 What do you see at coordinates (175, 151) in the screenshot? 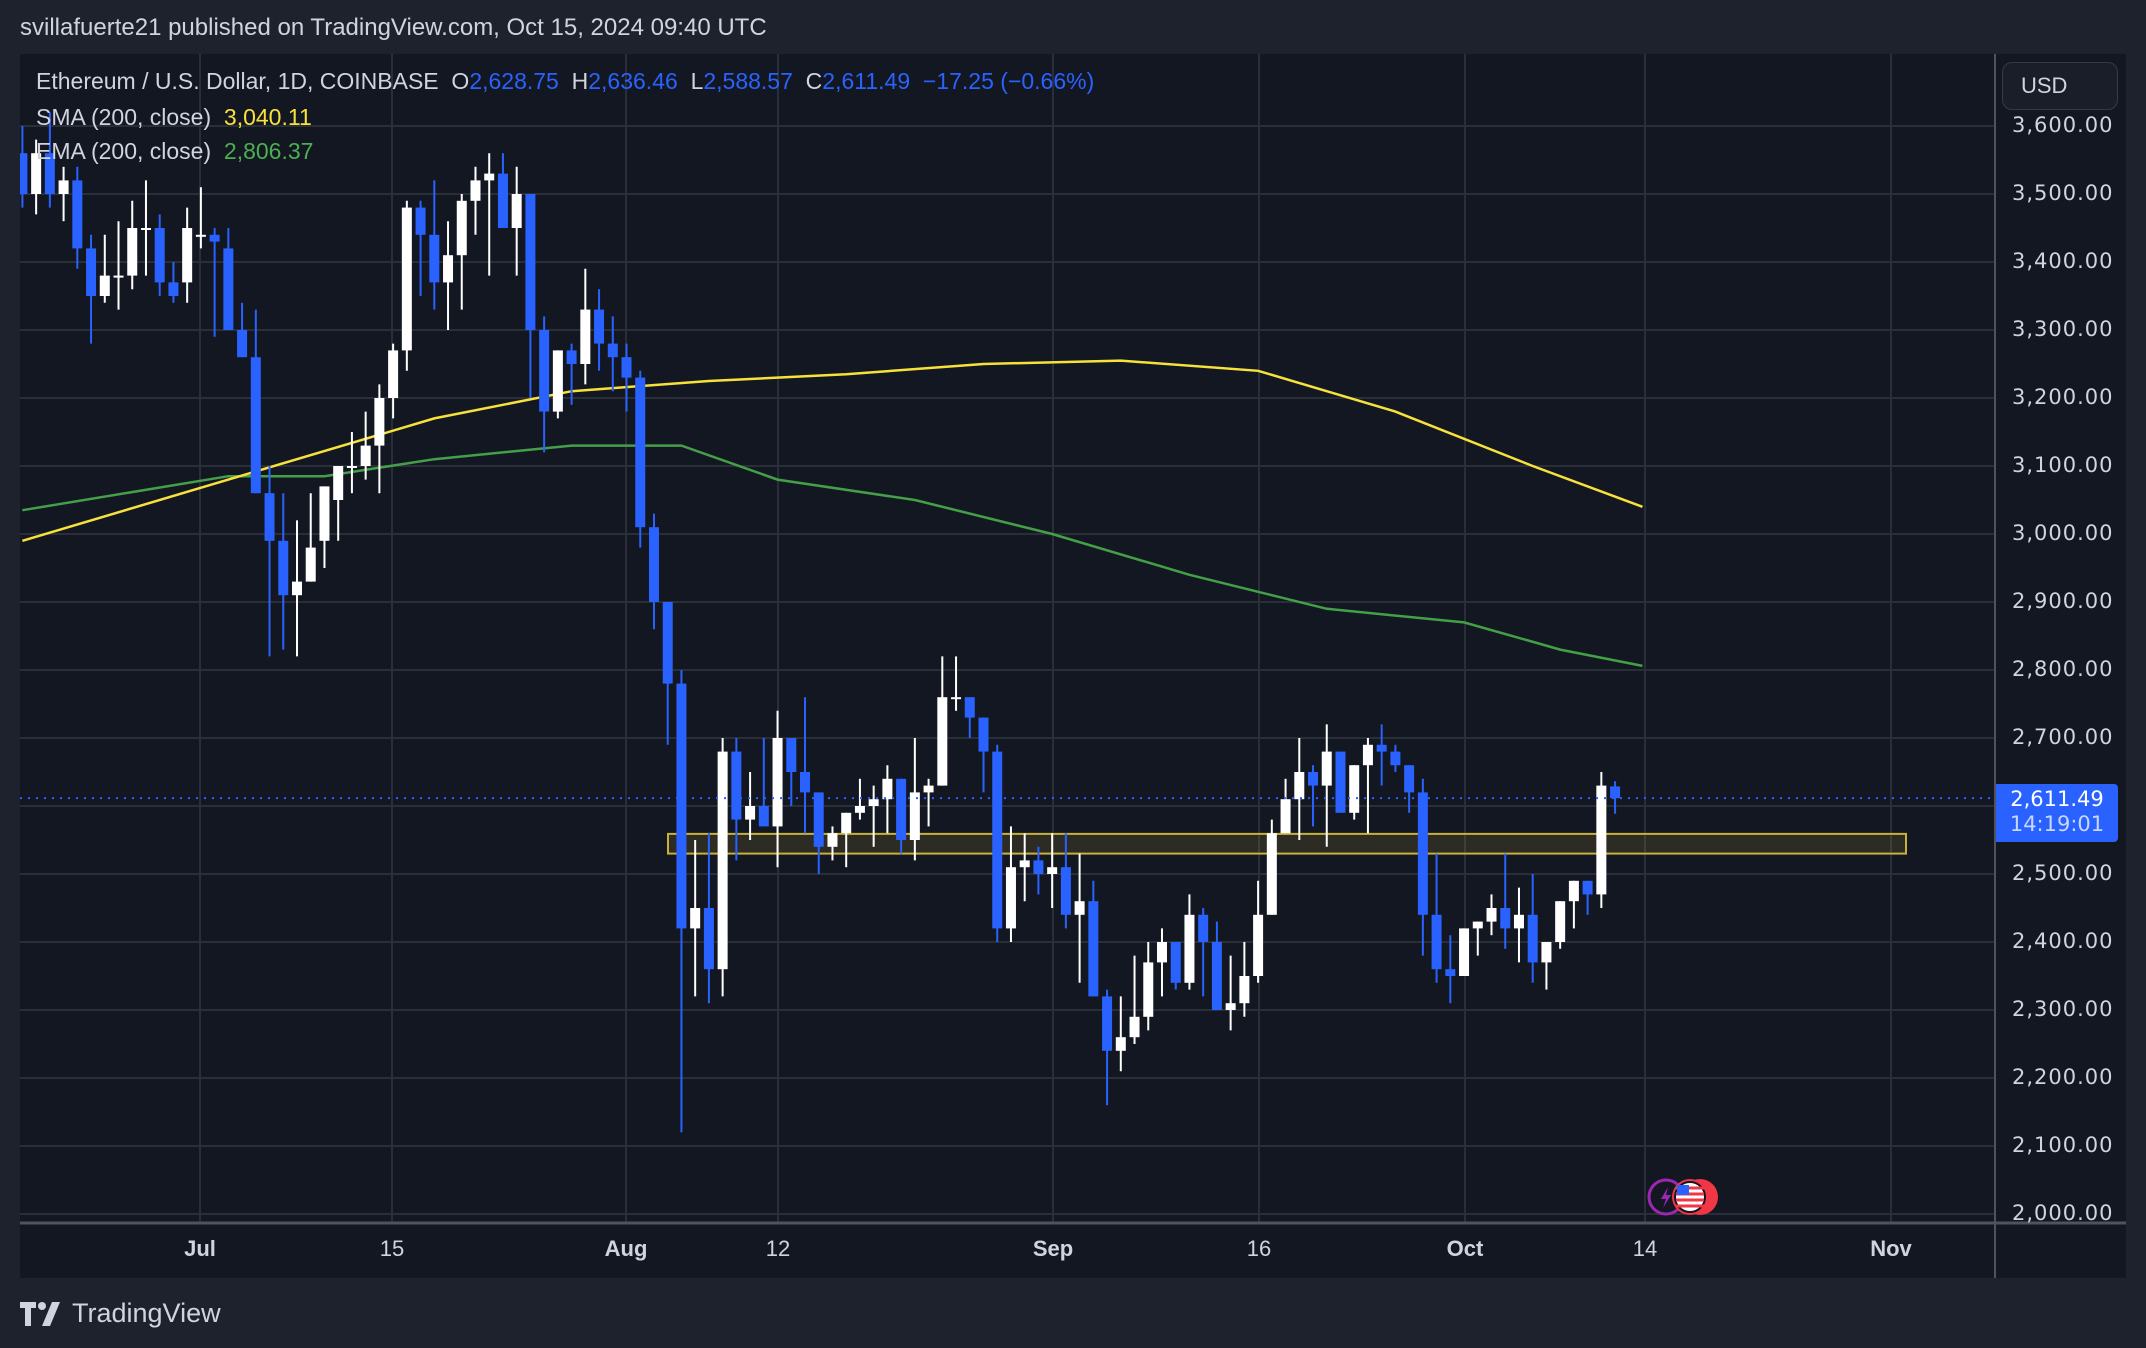
I see `ema-legend: EMA (200, close) 2,806.37` at bounding box center [175, 151].